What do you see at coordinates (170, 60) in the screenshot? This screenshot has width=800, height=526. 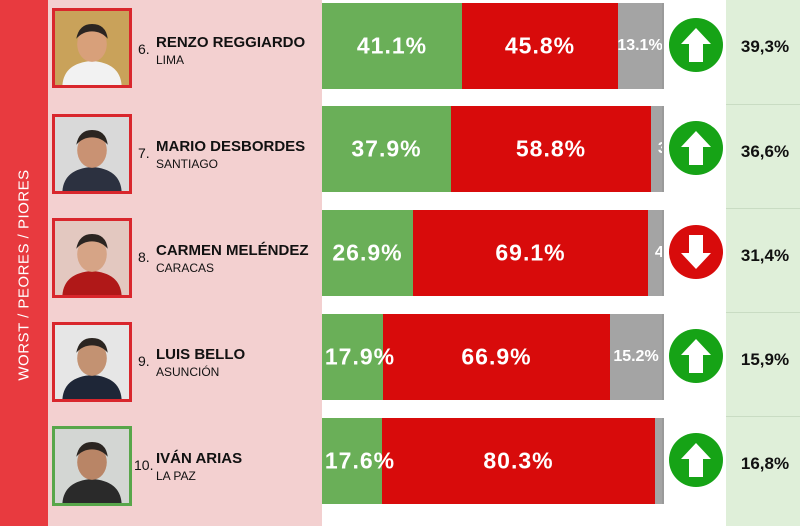 I see `candidate-city: LIMA` at bounding box center [170, 60].